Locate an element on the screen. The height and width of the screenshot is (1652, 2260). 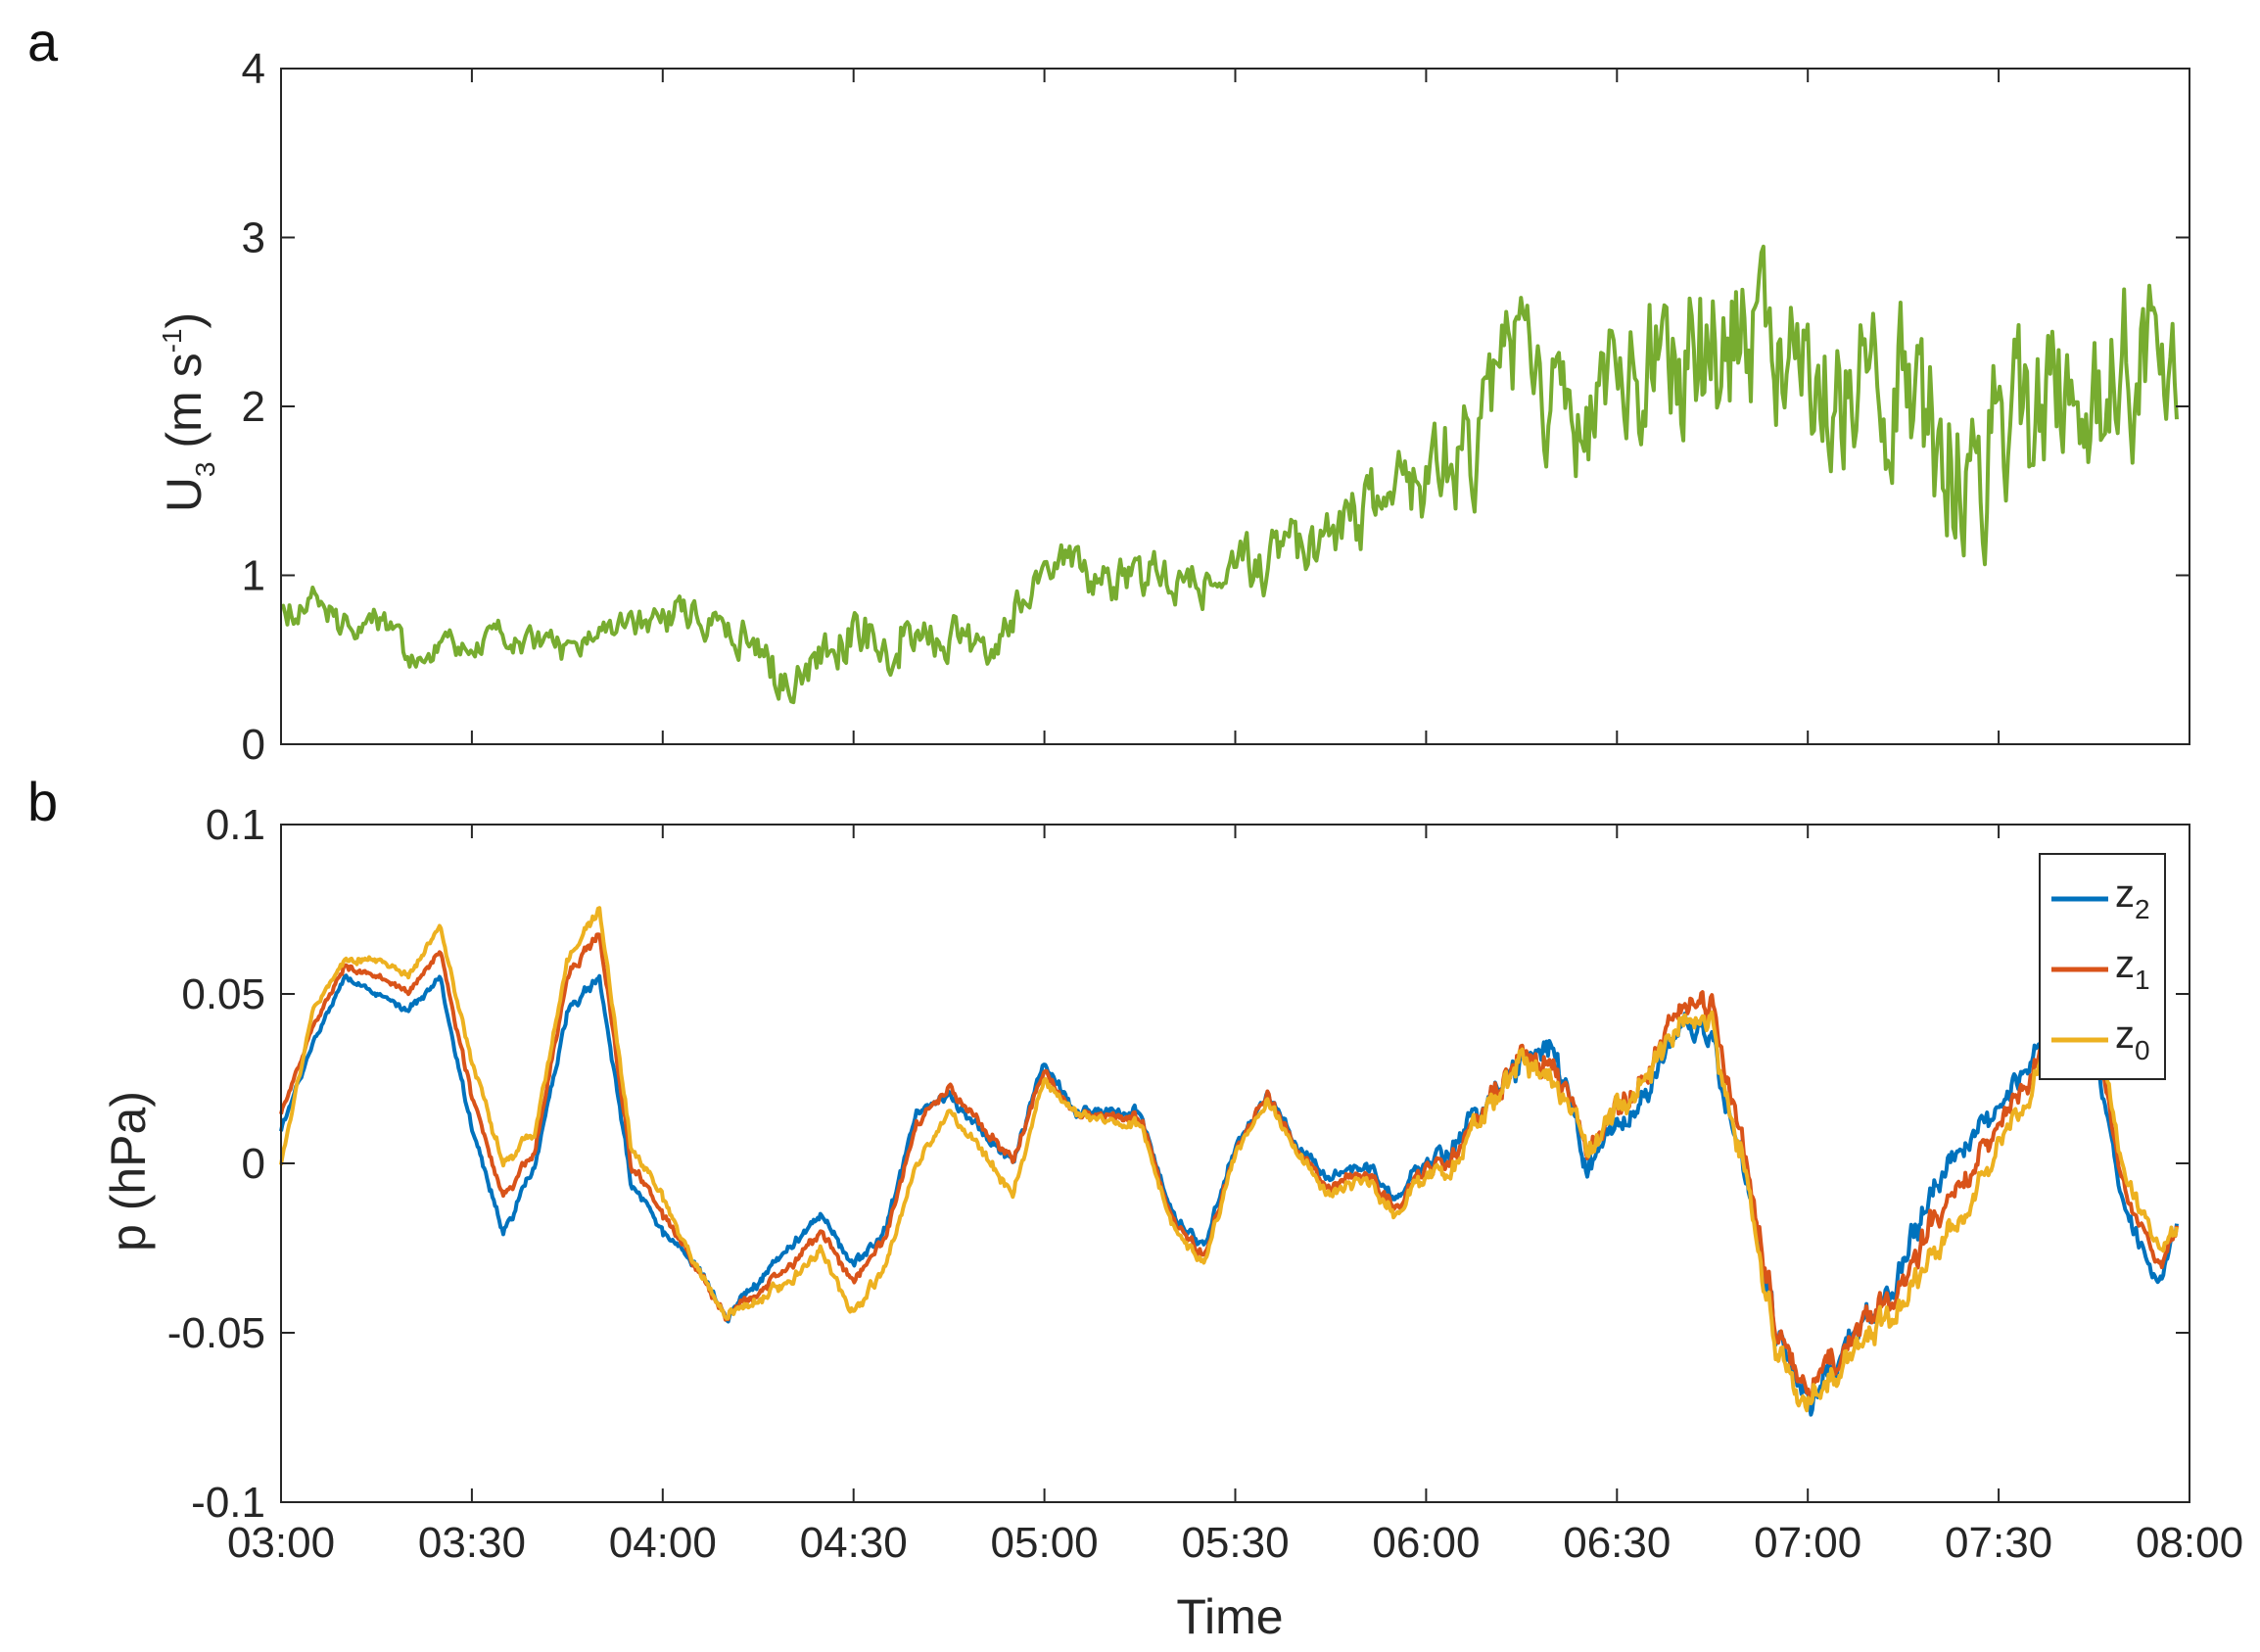
b-x-tick-label-1: 03:30 is located at coordinates (472, 1543).